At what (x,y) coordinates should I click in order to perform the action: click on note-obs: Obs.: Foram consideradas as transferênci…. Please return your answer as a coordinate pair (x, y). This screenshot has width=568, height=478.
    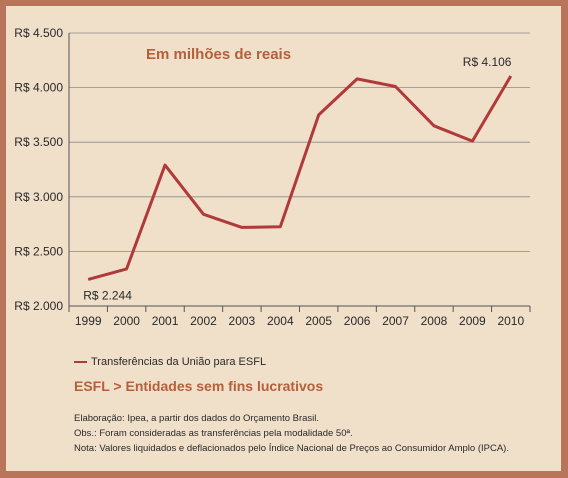
    Looking at the image, I should click on (213, 433).